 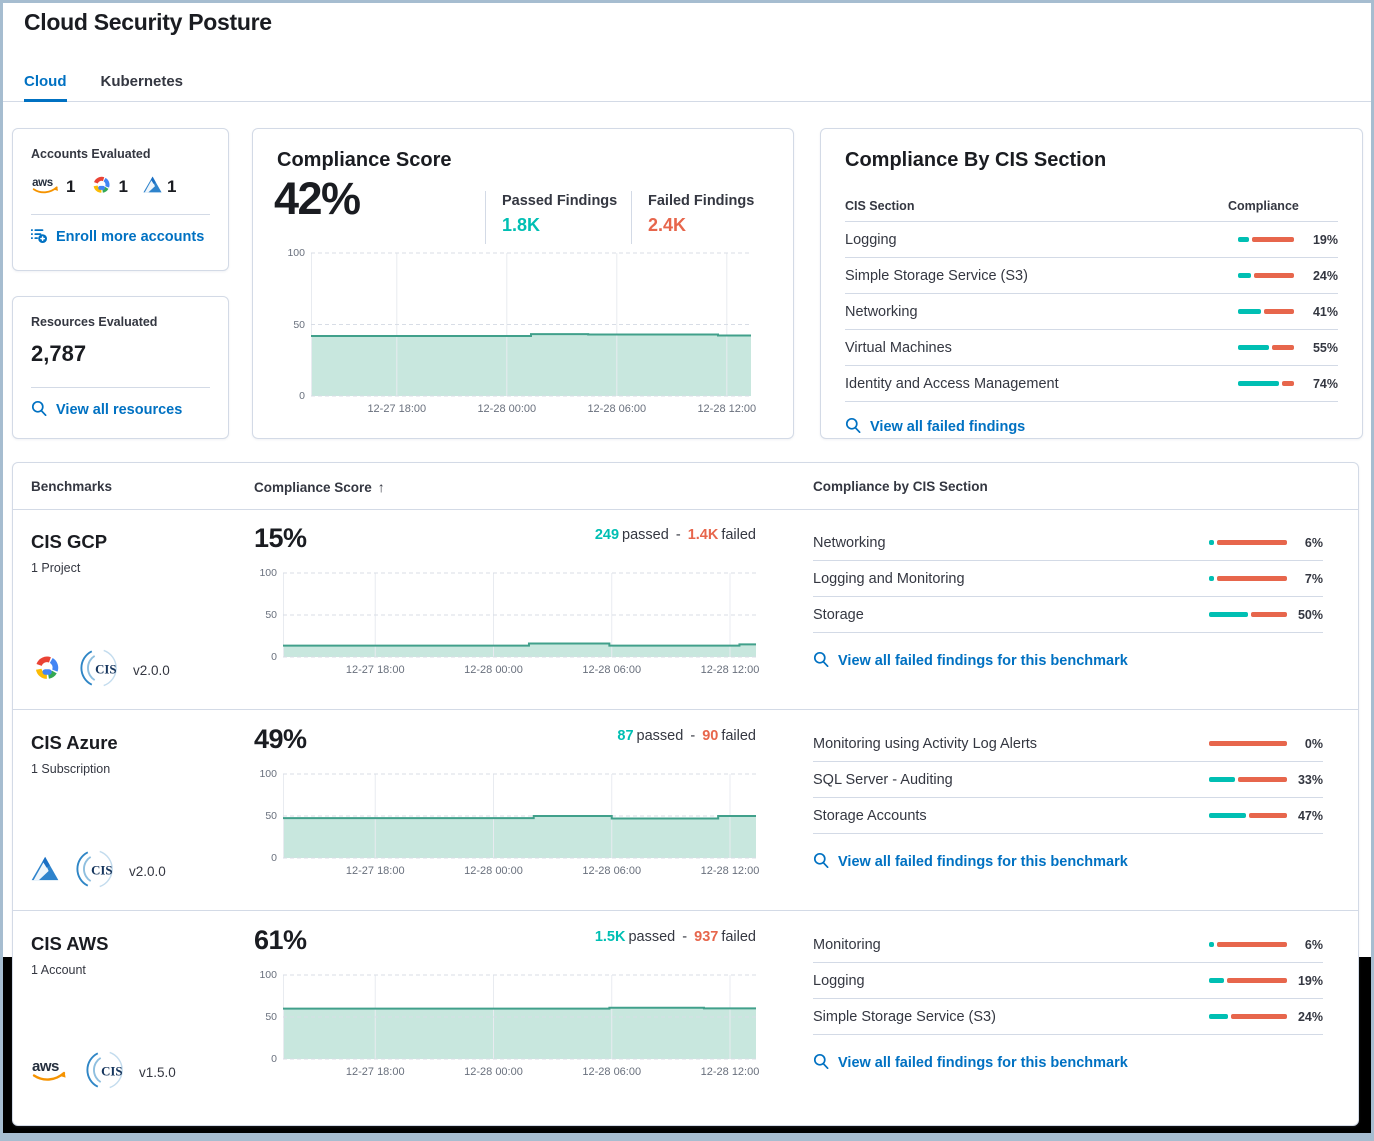 I want to click on benchmark-name: CIS GCP, so click(x=69, y=541).